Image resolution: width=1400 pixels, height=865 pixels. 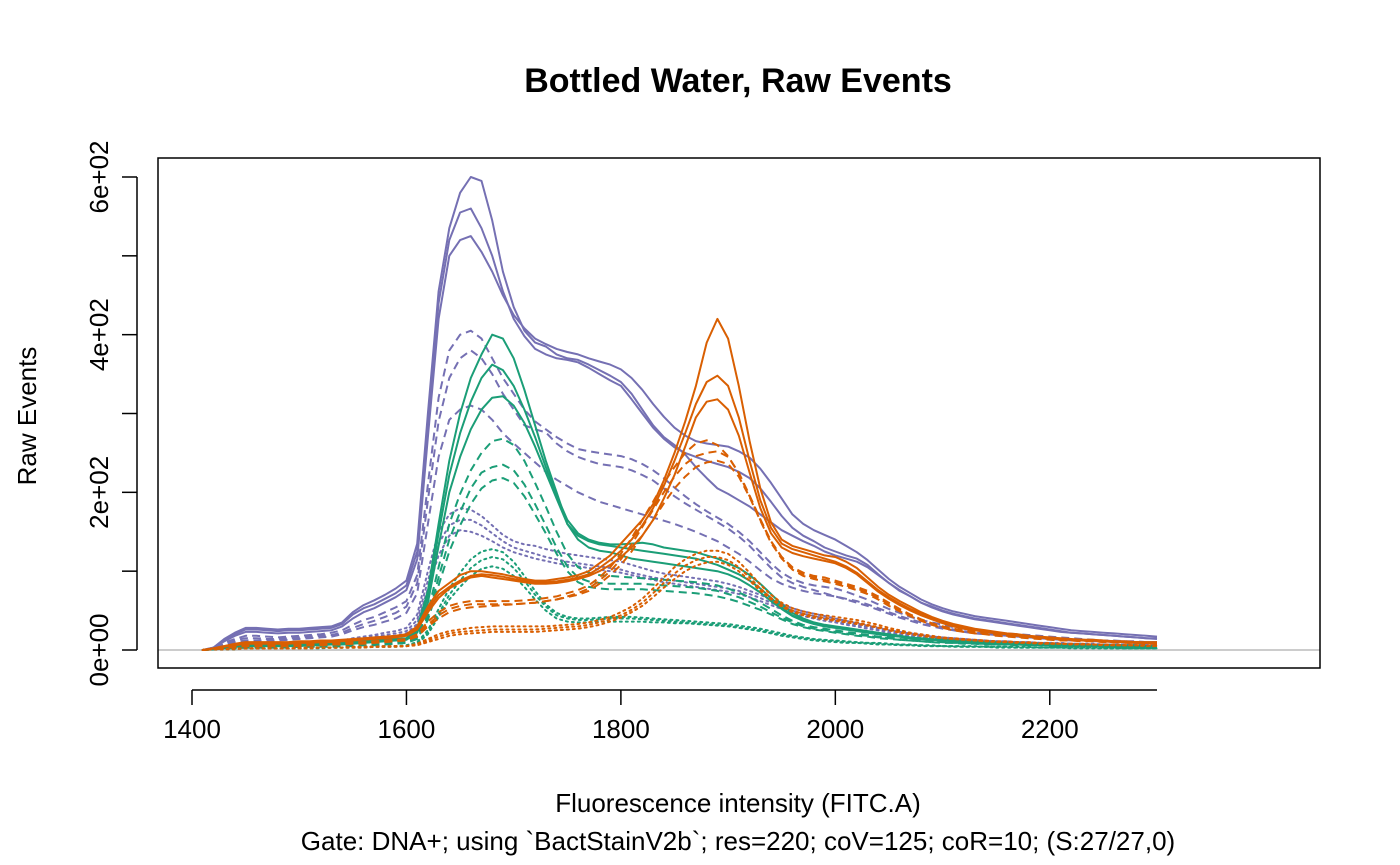 What do you see at coordinates (738, 81) in the screenshot?
I see `chart-title: Bottled Water, Raw Events` at bounding box center [738, 81].